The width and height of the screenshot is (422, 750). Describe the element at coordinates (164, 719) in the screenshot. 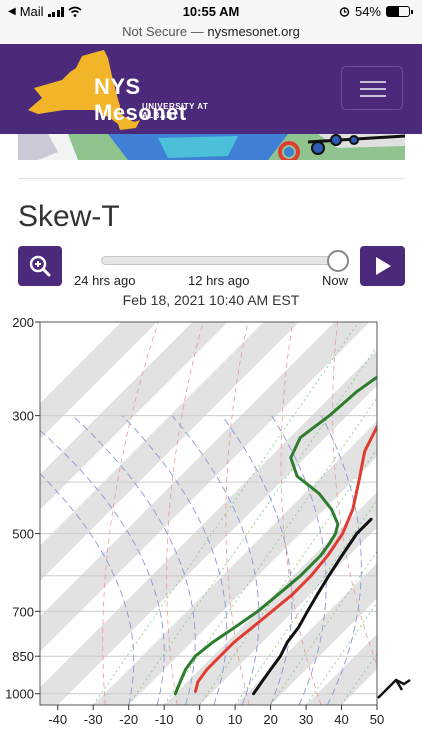

I see `x-tick-label: -10` at that location.